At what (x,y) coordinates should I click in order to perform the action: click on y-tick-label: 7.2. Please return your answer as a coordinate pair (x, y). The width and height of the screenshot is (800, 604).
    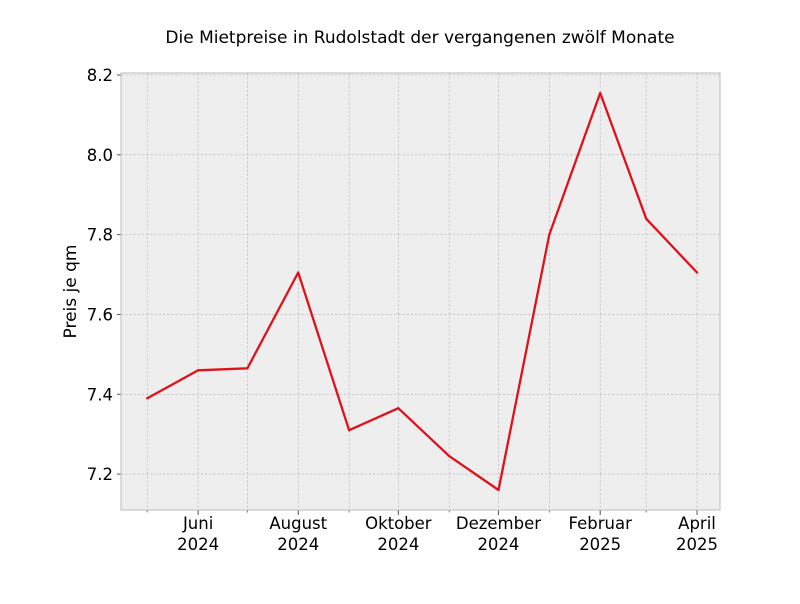
    Looking at the image, I should click on (100, 474).